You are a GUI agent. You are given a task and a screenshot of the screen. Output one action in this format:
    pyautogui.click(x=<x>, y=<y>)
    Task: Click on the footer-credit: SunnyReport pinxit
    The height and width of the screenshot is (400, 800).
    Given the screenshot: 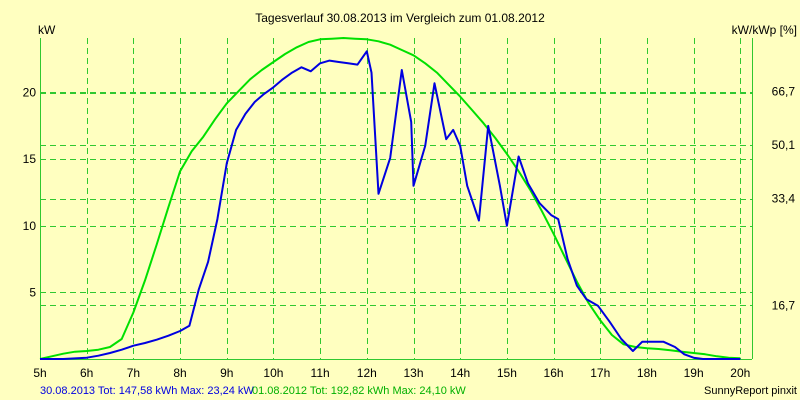 What is the action you would take?
    pyautogui.click(x=750, y=391)
    